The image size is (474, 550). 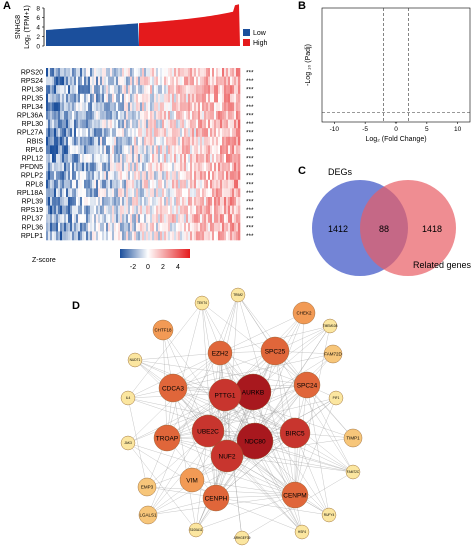 What do you see at coordinates (255, 441) in the screenshot?
I see `network-node-label: NDC80` at bounding box center [255, 441].